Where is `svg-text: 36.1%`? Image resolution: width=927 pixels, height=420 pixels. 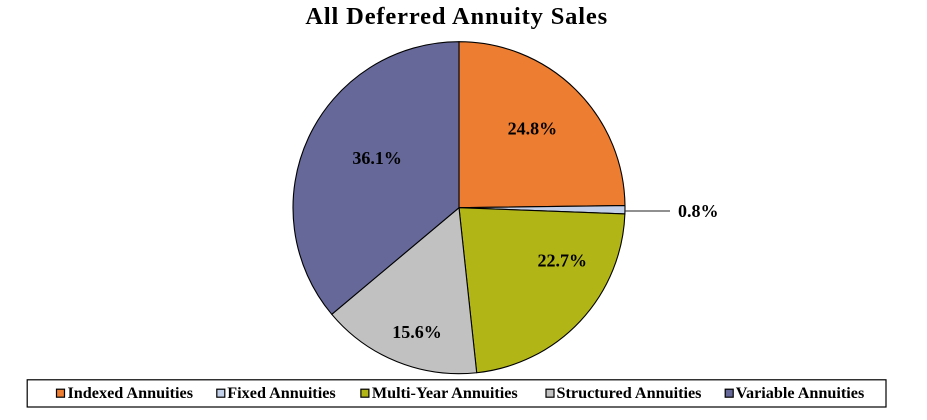
svg-text: 36.1% is located at coordinates (377, 158).